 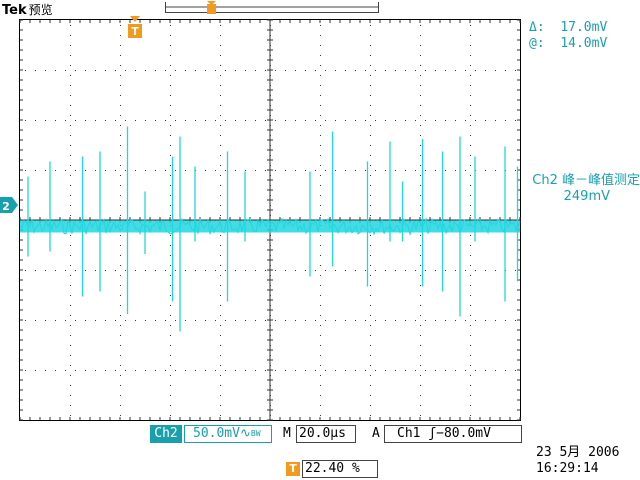 What do you see at coordinates (272, 7) in the screenshot?
I see `record-trigger-marker` at bounding box center [272, 7].